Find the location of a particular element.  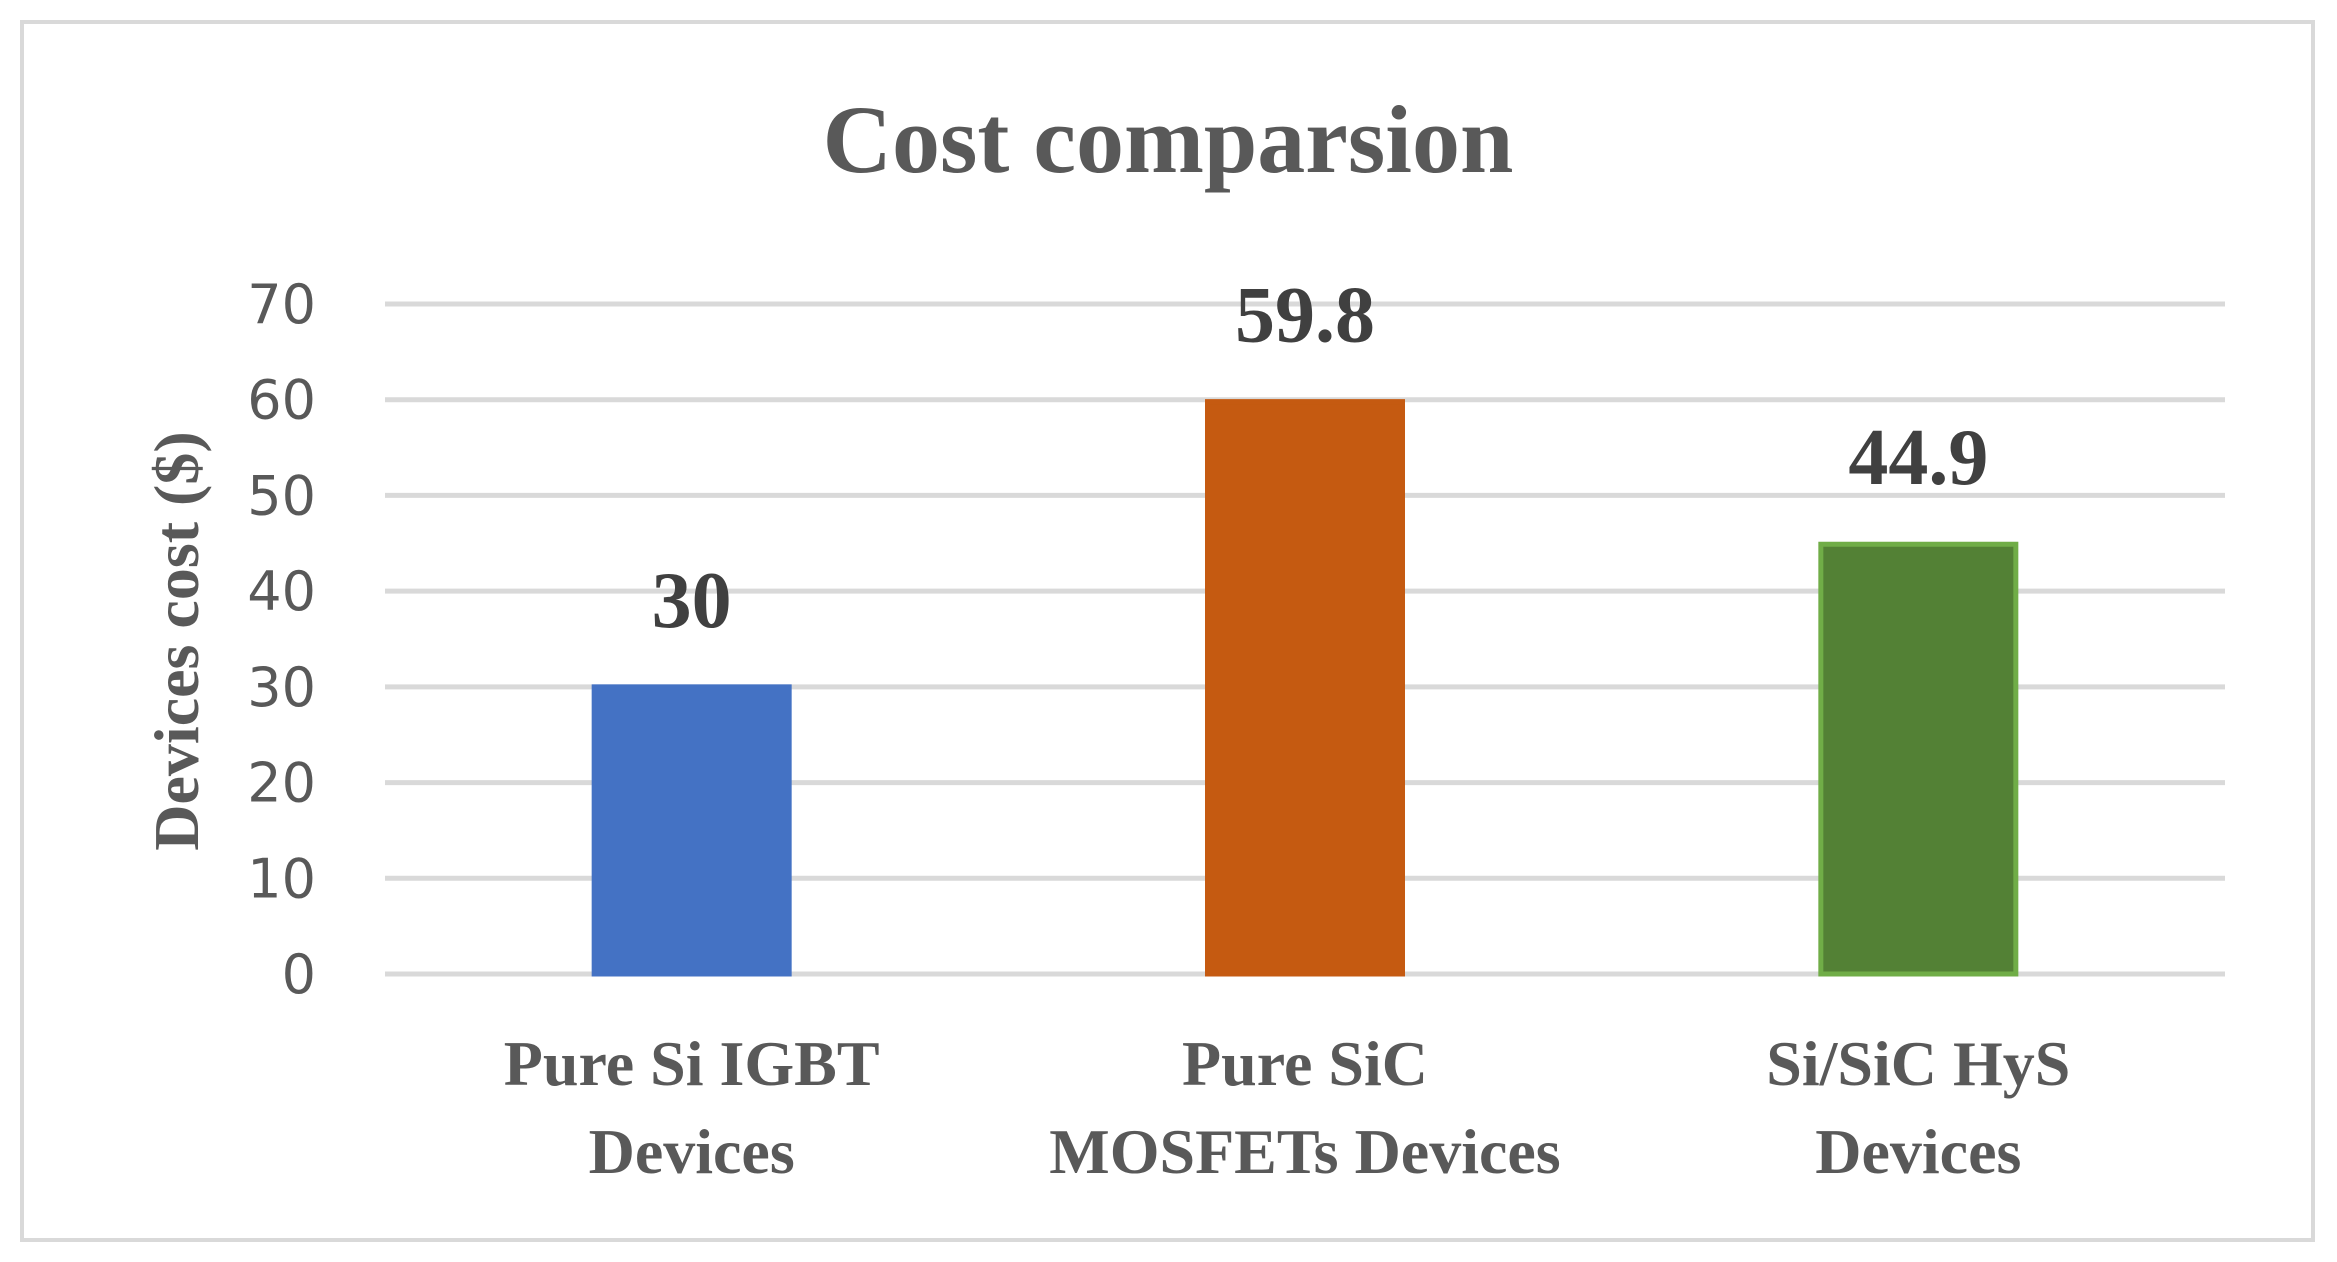

x-category-label: Pure Si IGBT is located at coordinates (692, 1063).